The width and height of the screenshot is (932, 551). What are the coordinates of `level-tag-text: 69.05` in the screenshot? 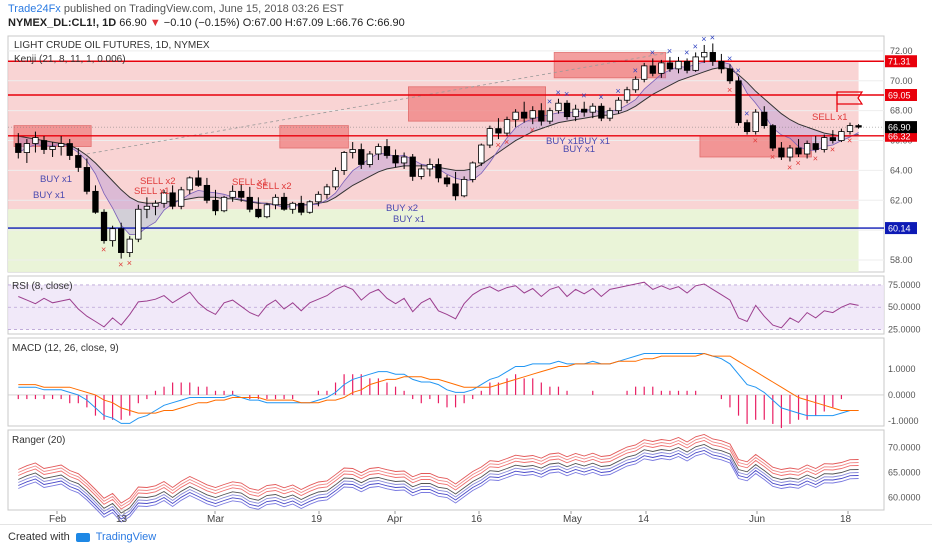 It's located at (899, 96).